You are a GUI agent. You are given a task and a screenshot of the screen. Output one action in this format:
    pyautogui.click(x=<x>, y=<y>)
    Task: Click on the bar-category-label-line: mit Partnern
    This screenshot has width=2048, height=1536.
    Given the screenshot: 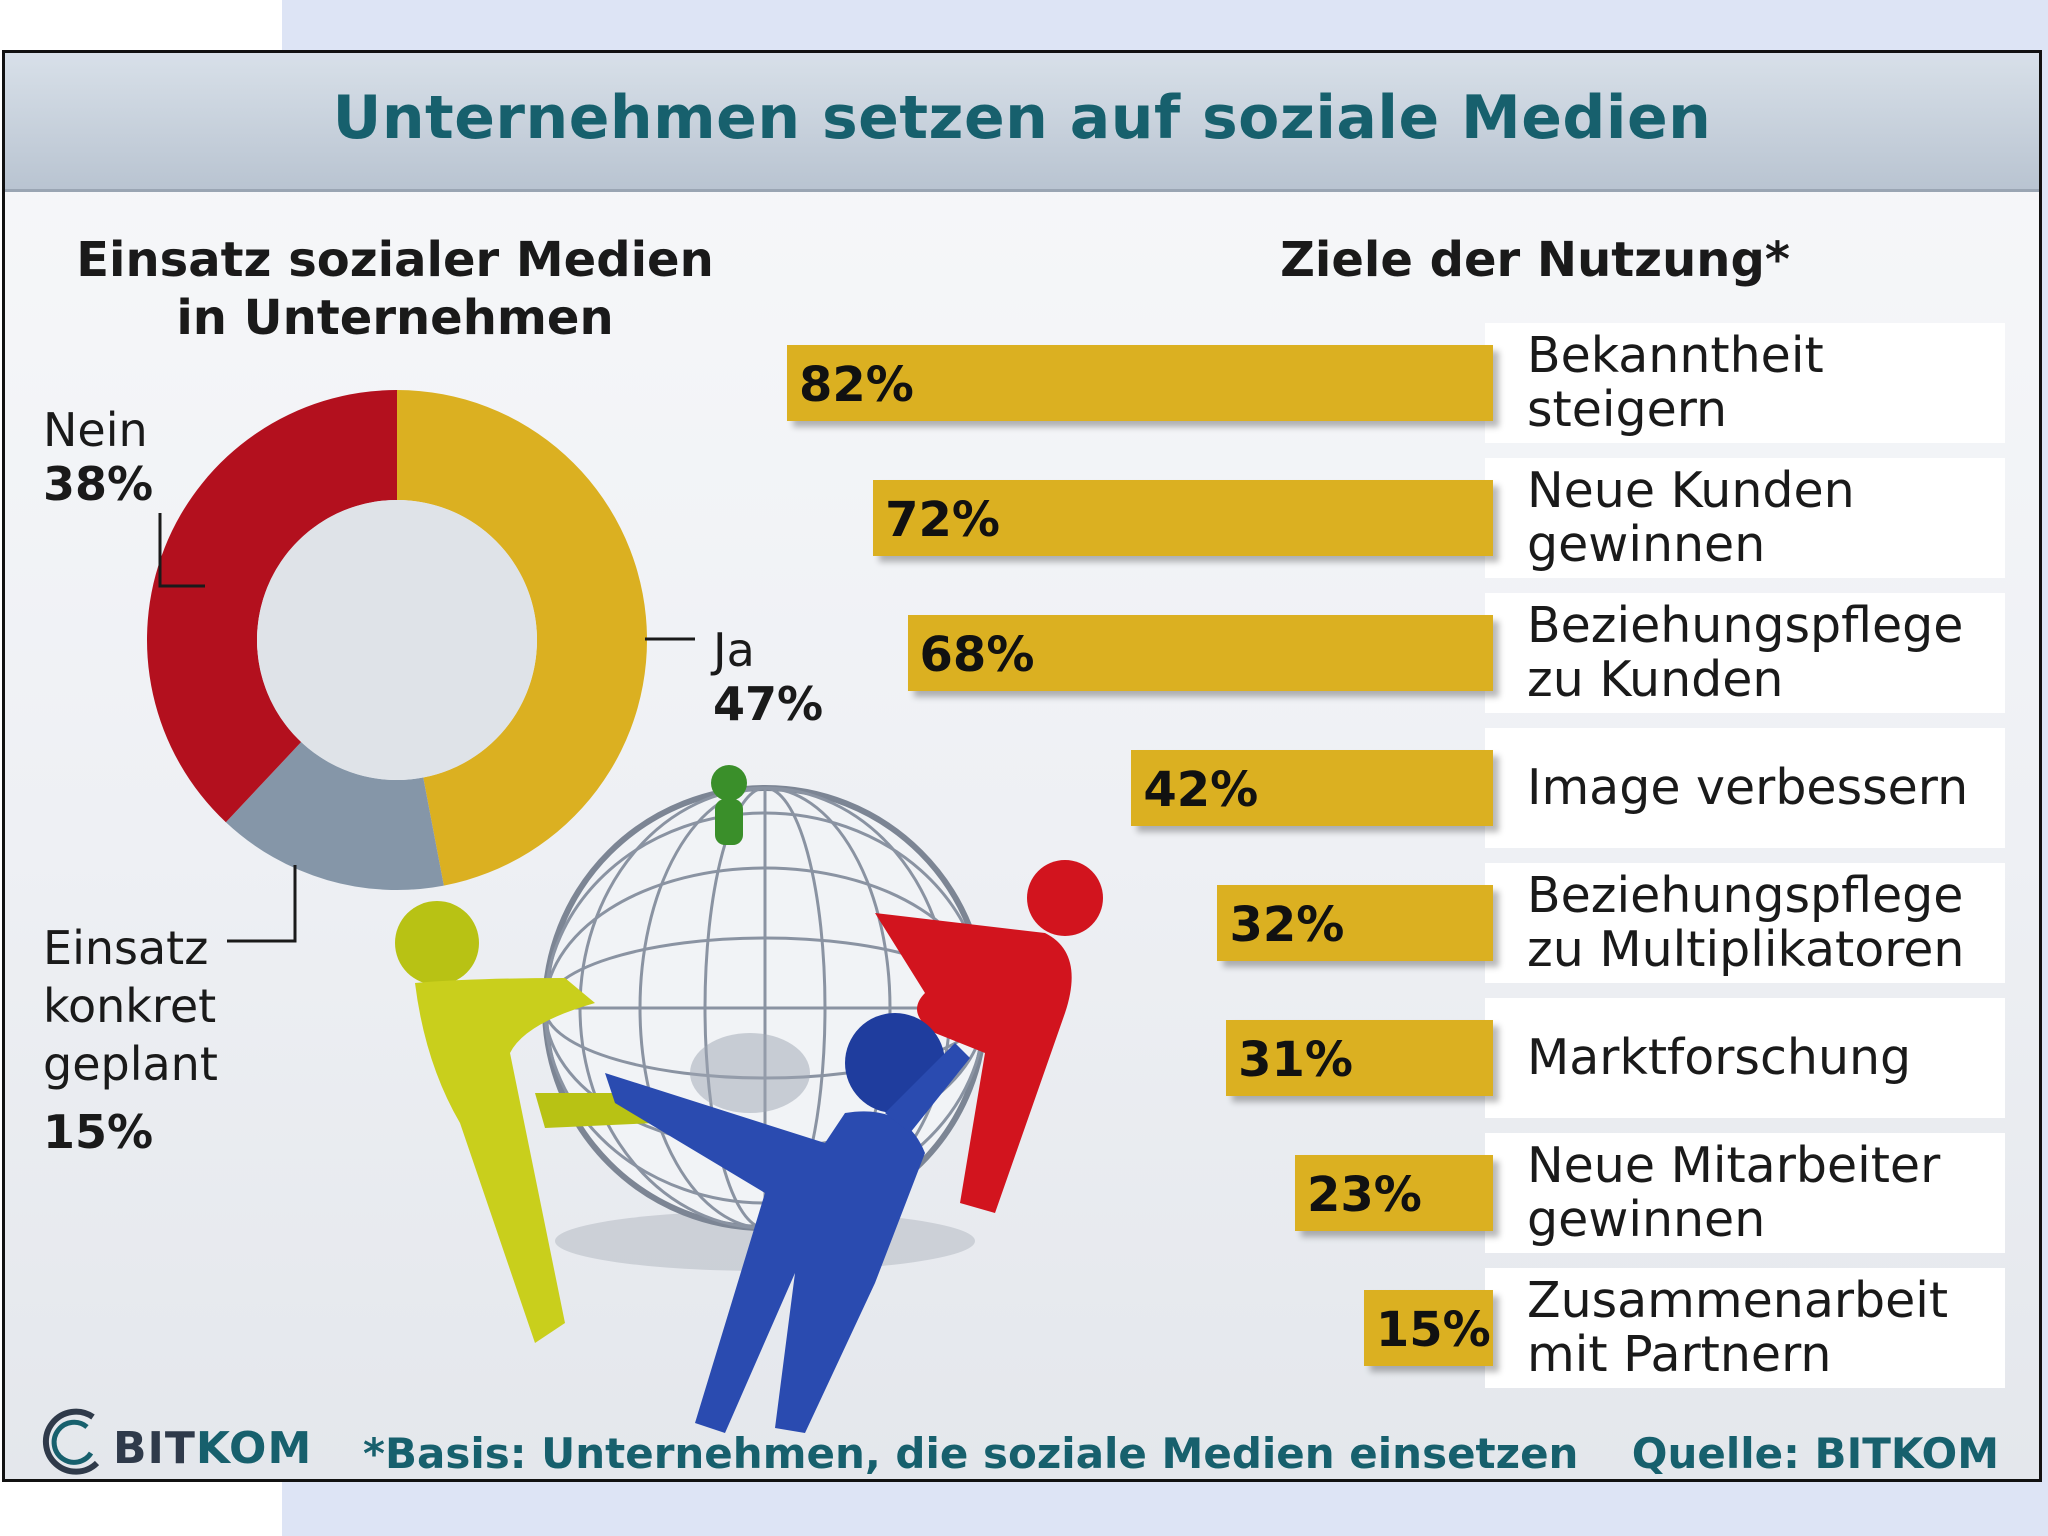 What is the action you would take?
    pyautogui.click(x=1679, y=1354)
    